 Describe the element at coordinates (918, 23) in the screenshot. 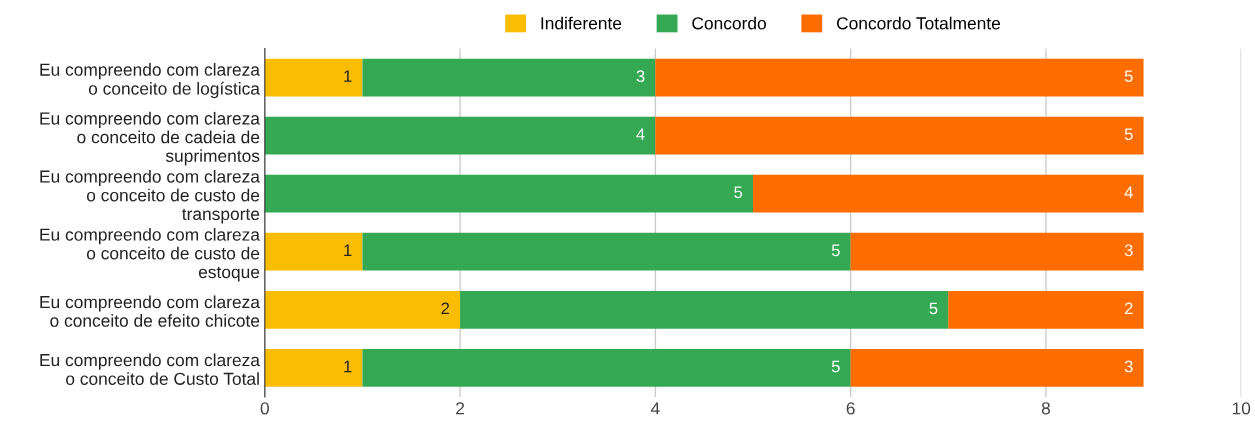

I see `legend-label: Concordo Totalmente` at that location.